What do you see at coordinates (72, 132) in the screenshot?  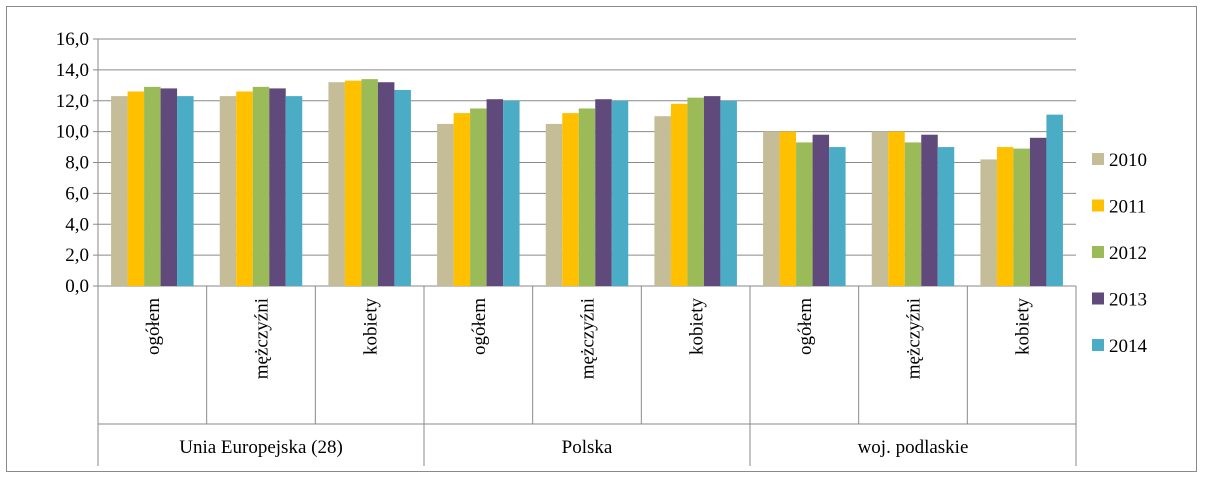 I see `y-tick-label: 10,0` at bounding box center [72, 132].